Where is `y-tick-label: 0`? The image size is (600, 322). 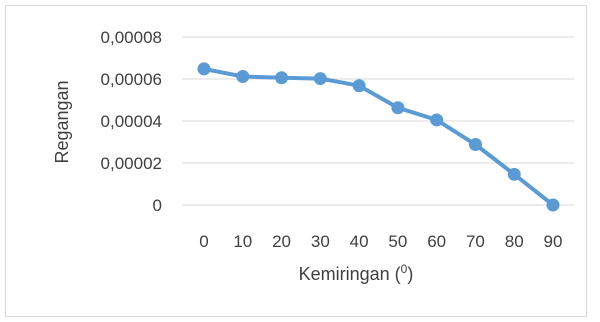 y-tick-label: 0 is located at coordinates (157, 205).